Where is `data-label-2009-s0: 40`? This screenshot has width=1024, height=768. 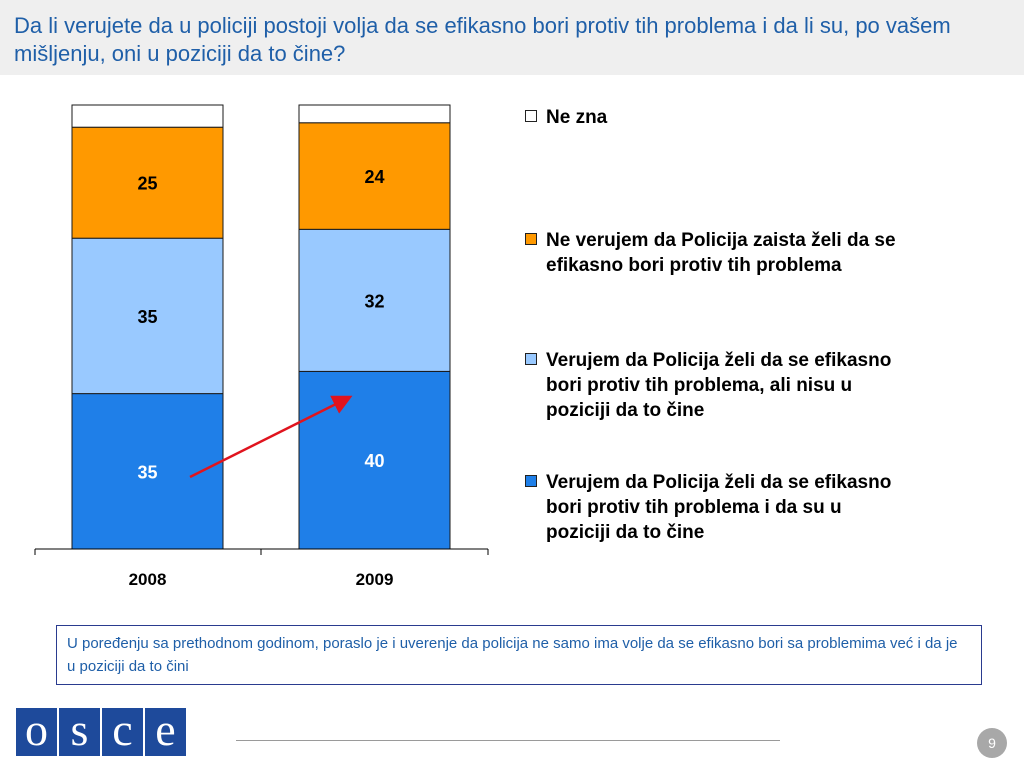
data-label-2009-s0: 40 is located at coordinates (374, 461).